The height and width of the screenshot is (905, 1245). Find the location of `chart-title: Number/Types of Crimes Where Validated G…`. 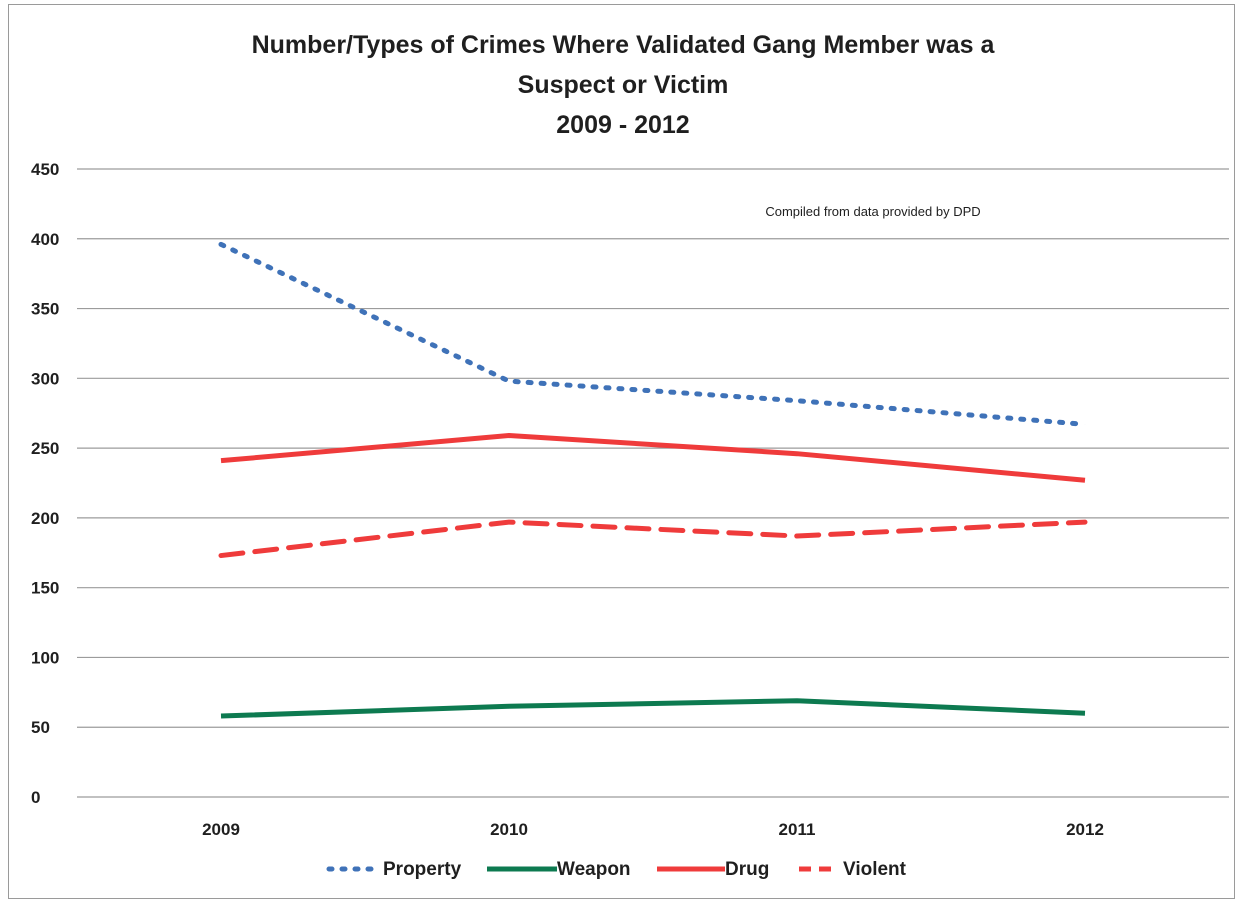

chart-title: Number/Types of Crimes Where Validated G… is located at coordinates (624, 85).